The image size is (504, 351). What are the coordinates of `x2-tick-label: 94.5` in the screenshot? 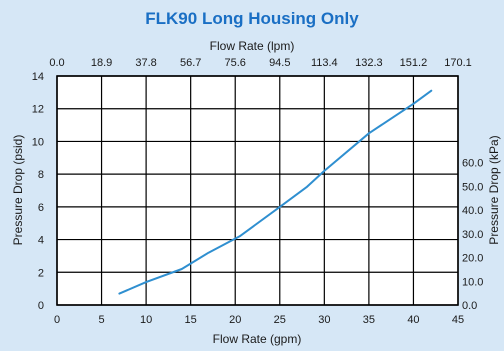 It's located at (279, 63).